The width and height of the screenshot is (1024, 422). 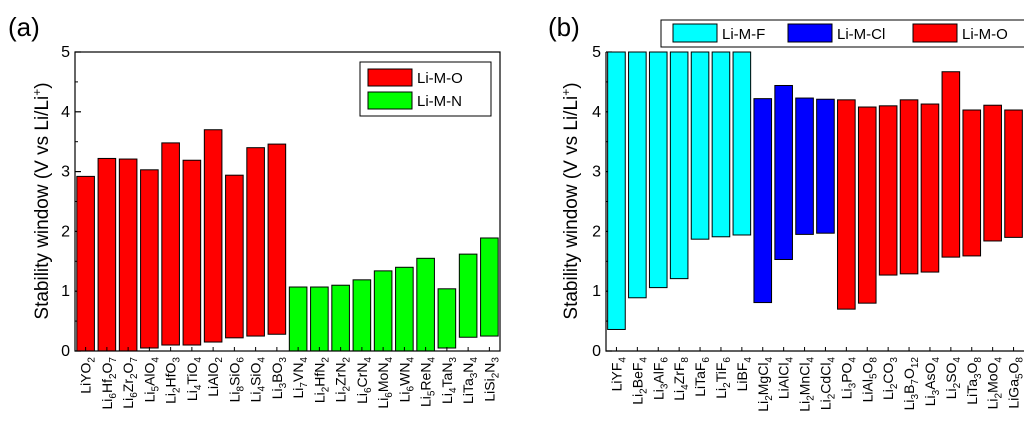 I want to click on y-tick-label-a-1: 1, so click(x=65, y=291).